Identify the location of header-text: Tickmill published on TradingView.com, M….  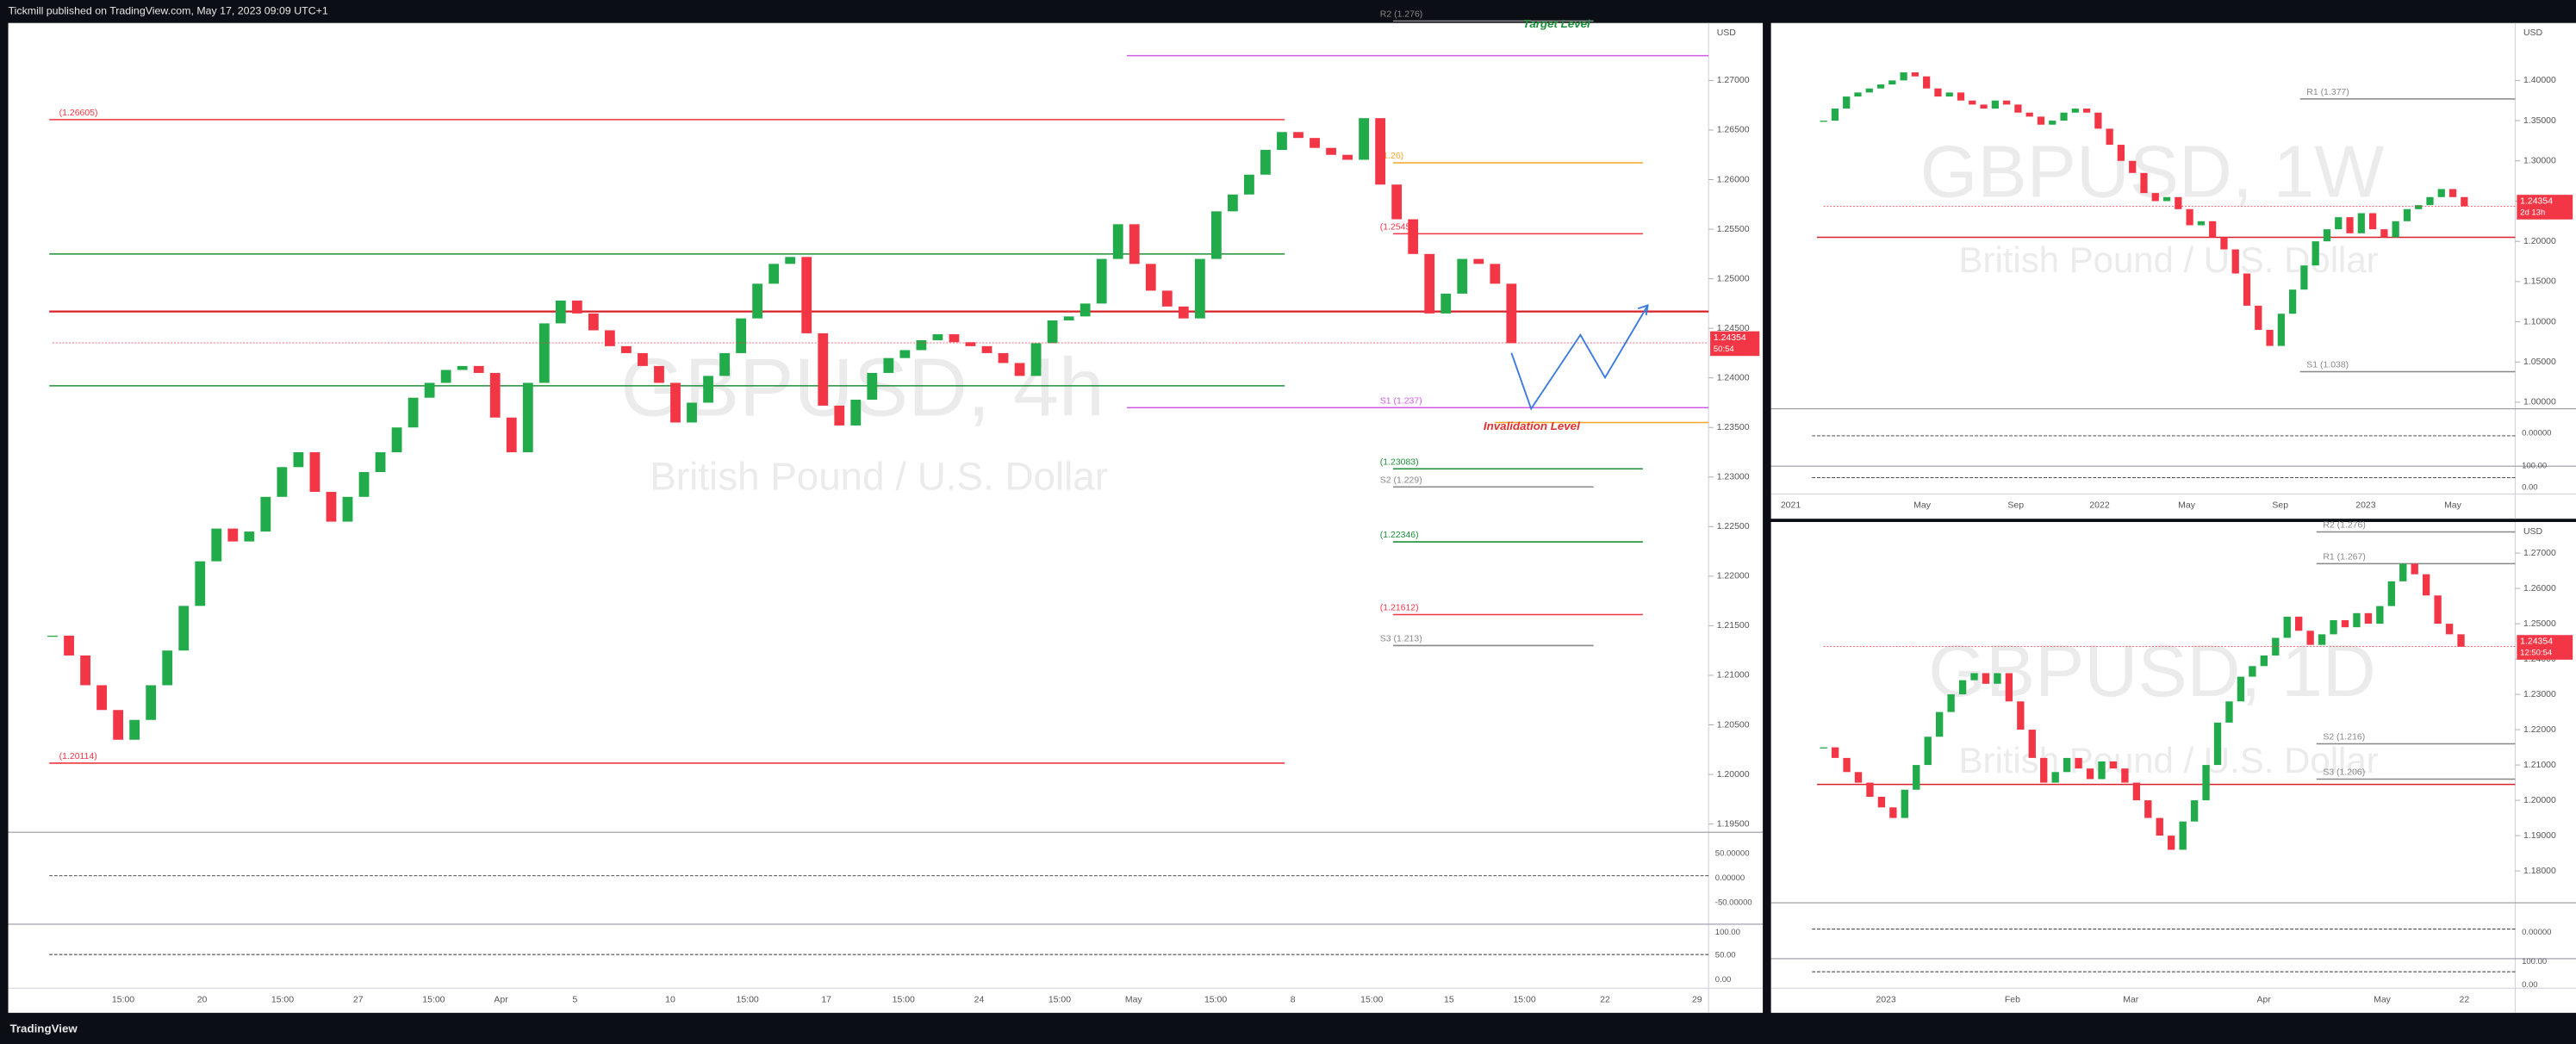
(169, 11).